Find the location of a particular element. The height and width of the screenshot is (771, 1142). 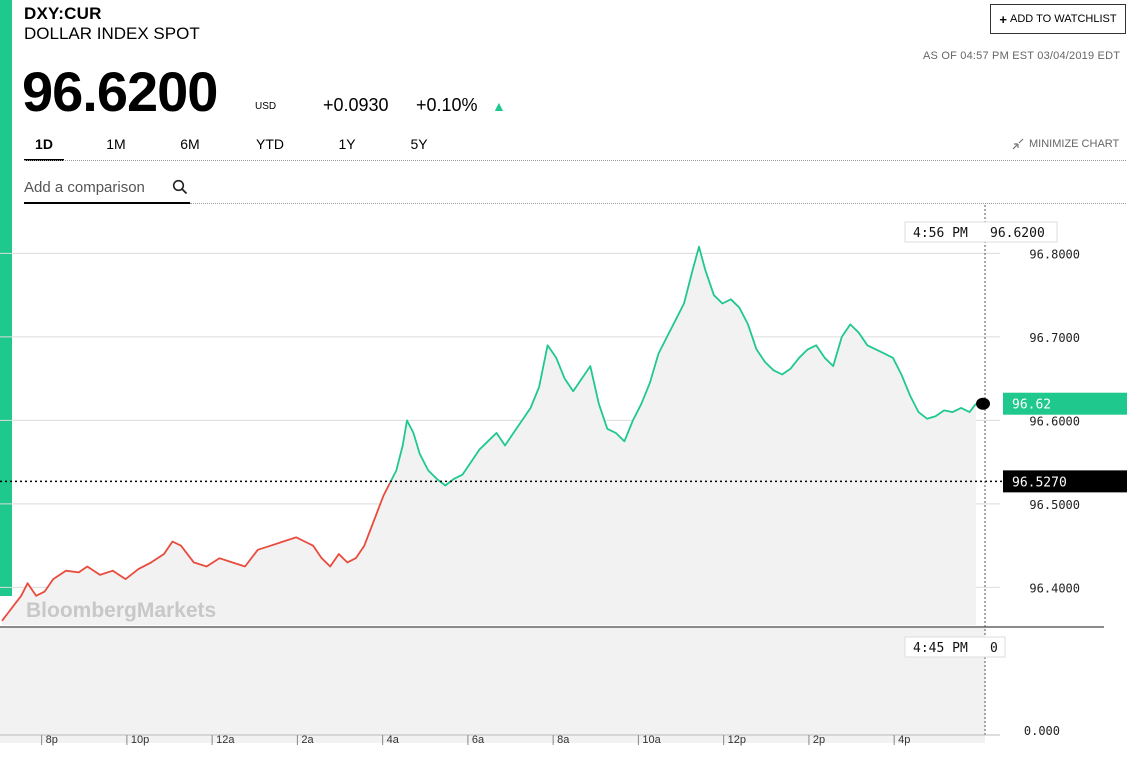

volume-value-label: 0 is located at coordinates (994, 648).